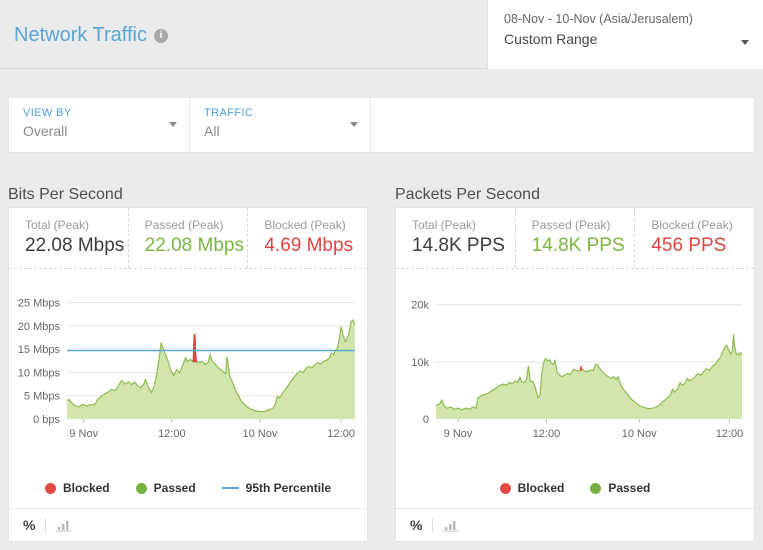 This screenshot has width=763, height=550. What do you see at coordinates (99, 125) in the screenshot?
I see `view-by-dropdown: VIEW BY Overall` at bounding box center [99, 125].